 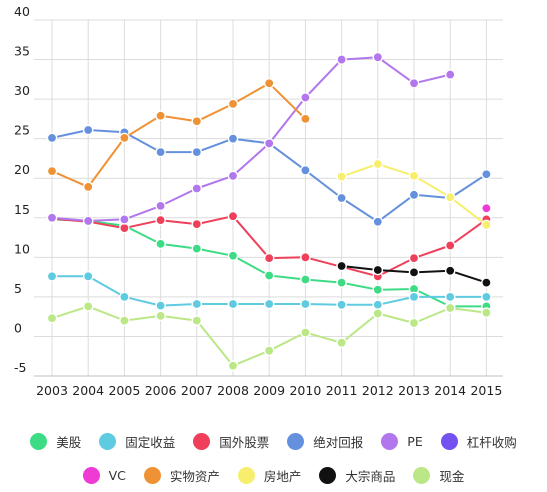 I want to click on legend-label: 实物资产, so click(x=194, y=476).